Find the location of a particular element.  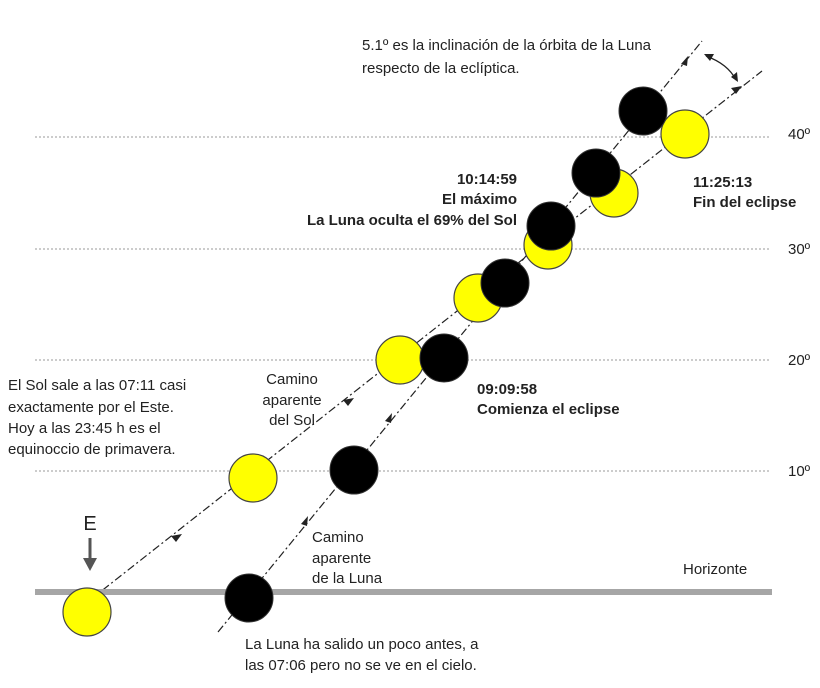

annotation: respecto de la eclíptica. is located at coordinates (441, 68).